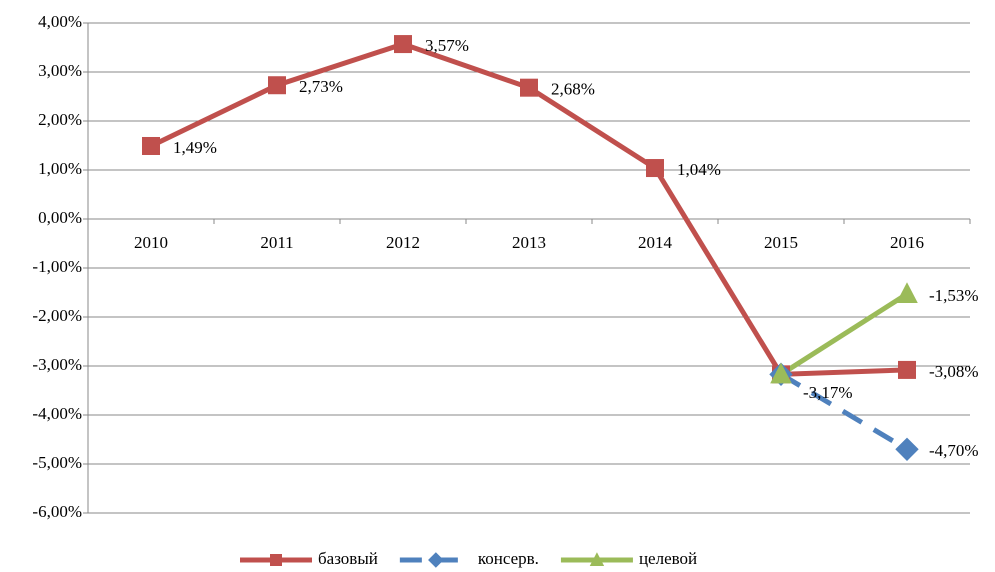  I want to click on y-tick-label: 4,00%, so click(60, 21).